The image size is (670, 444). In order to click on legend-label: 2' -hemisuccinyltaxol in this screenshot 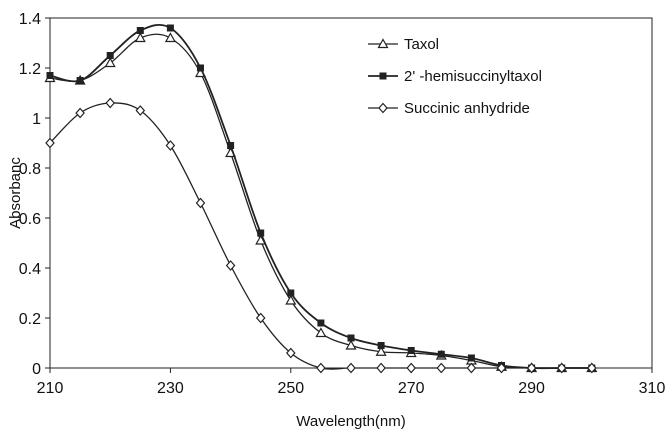, I will do `click(473, 76)`.